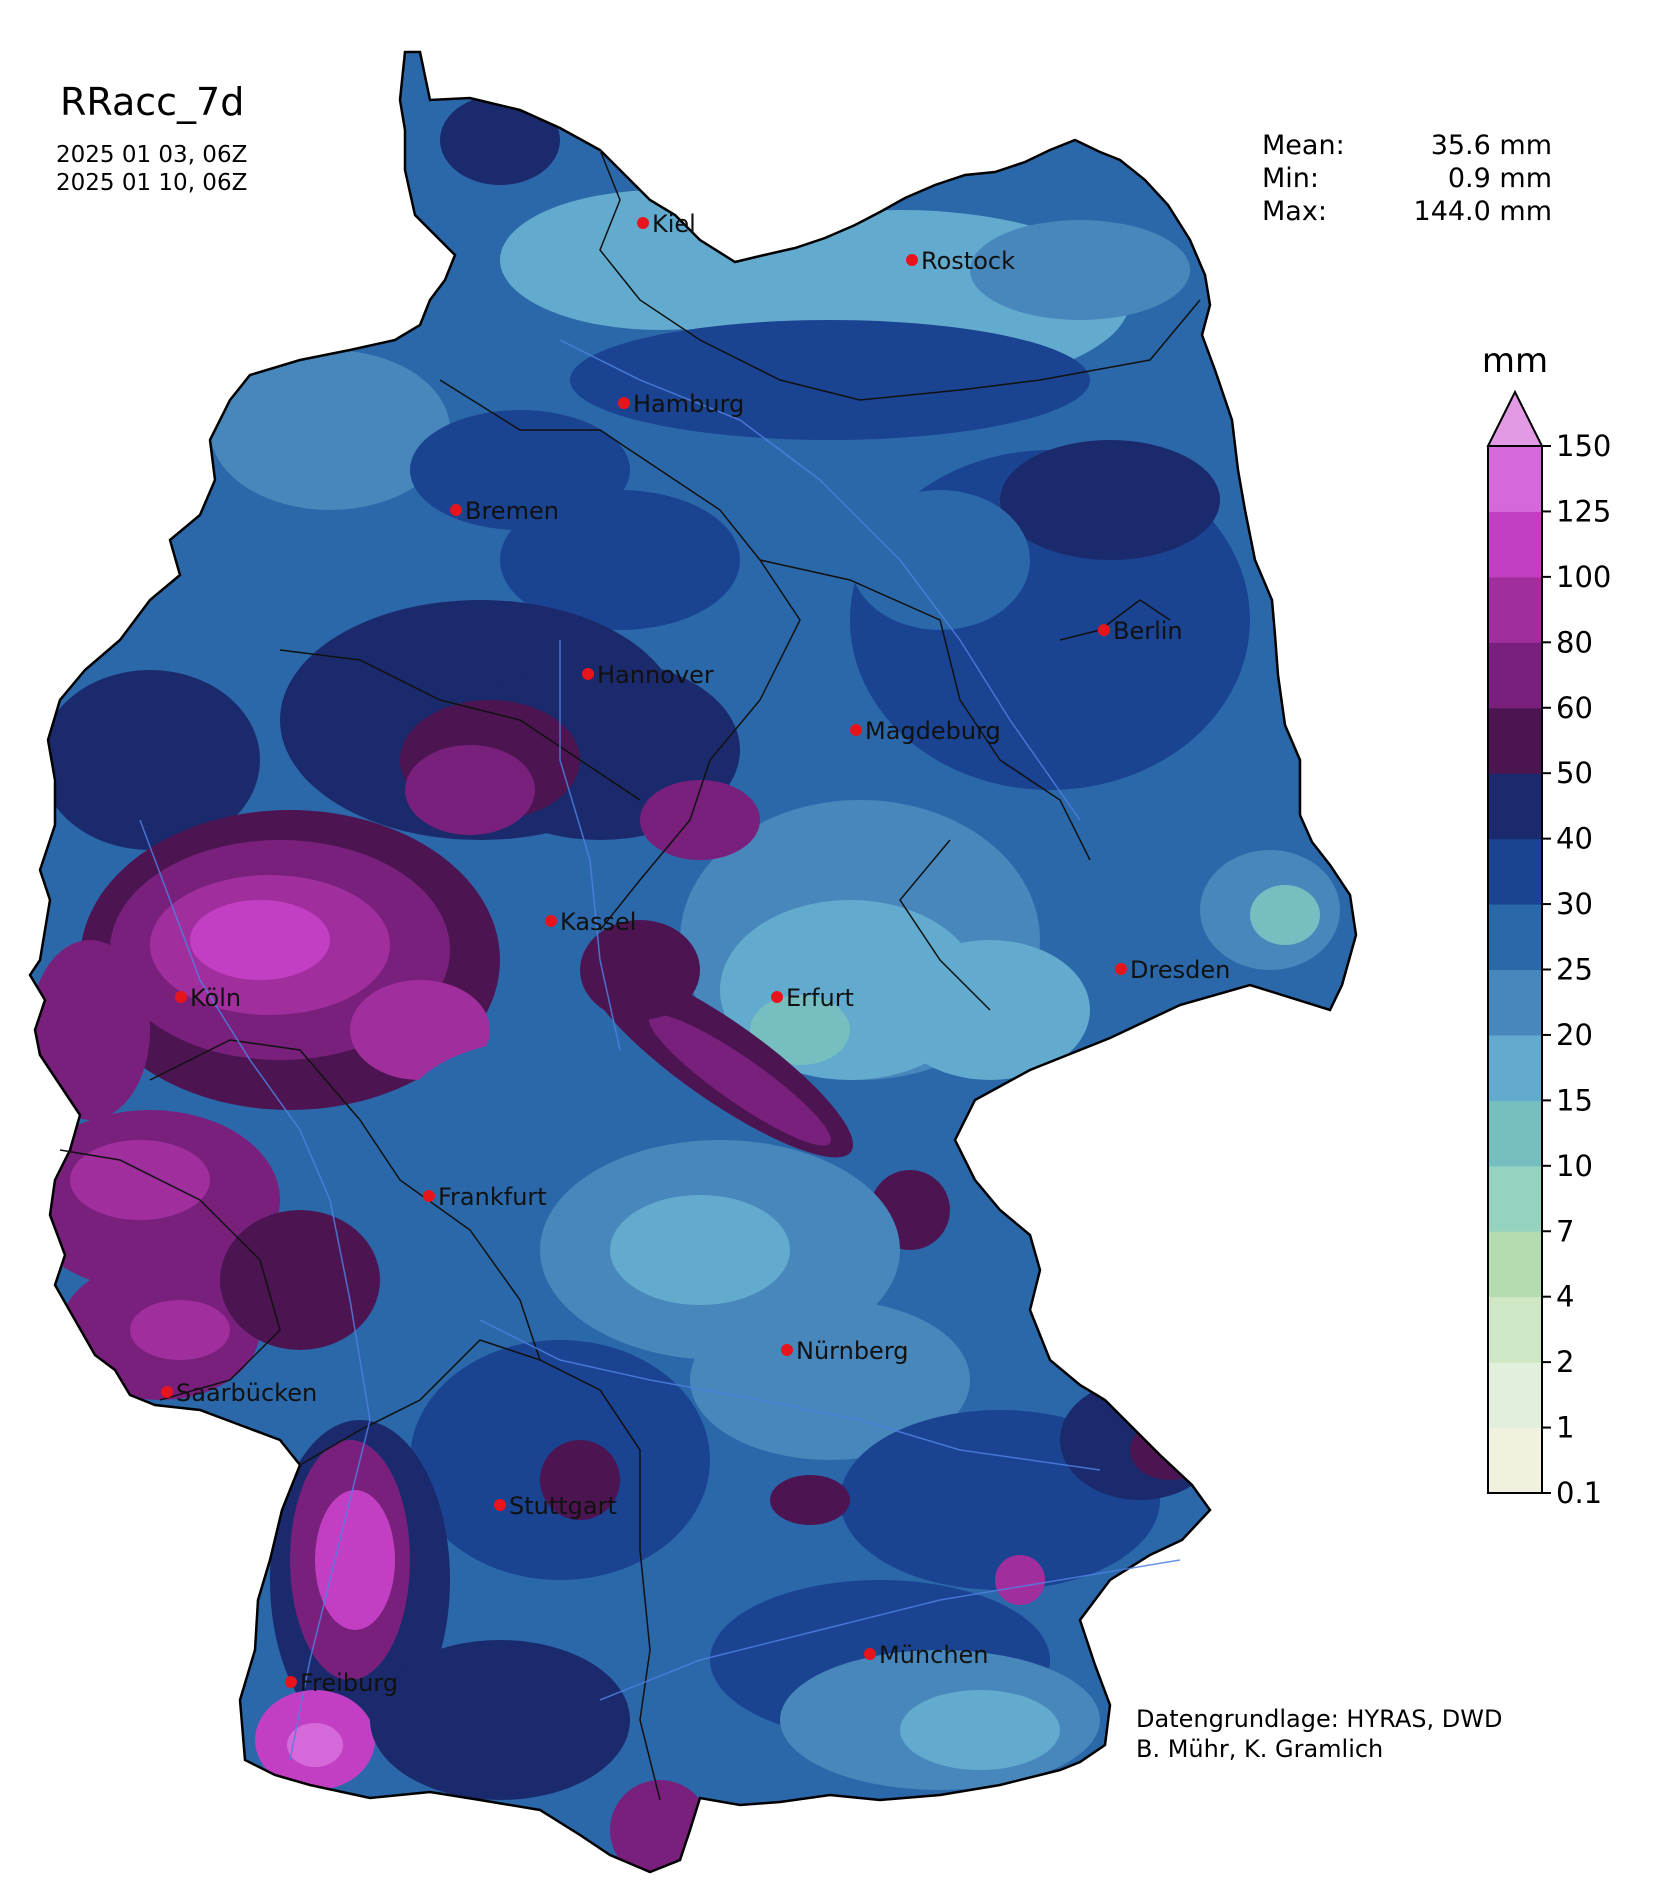  I want to click on city-label: Dresden, so click(1180, 970).